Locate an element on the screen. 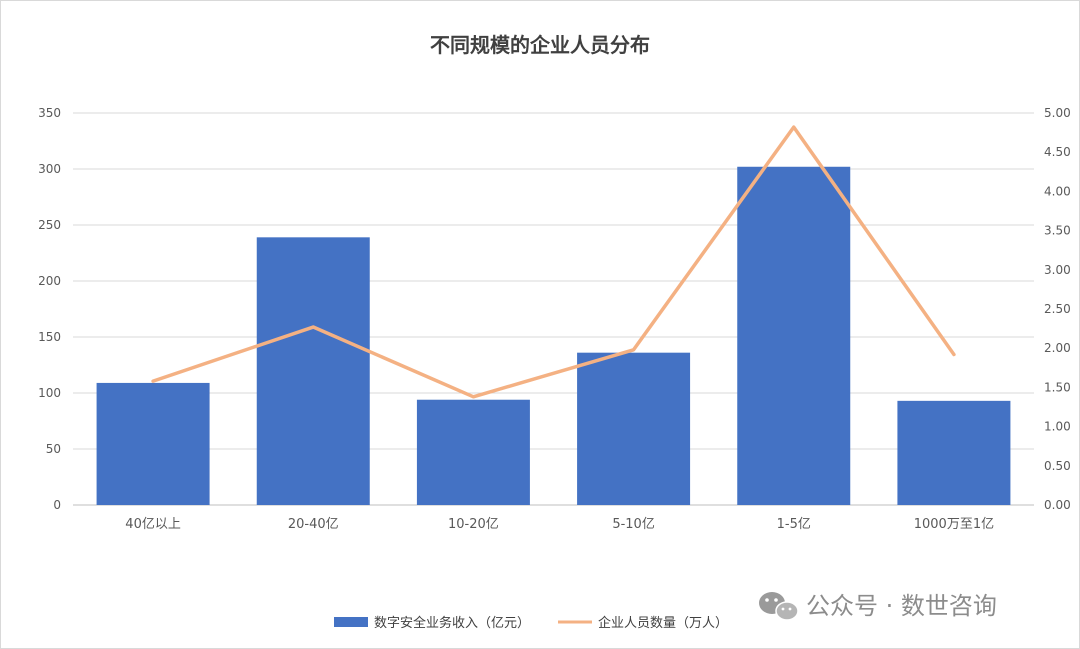 The image size is (1080, 649). y-left-tick-label: 0 is located at coordinates (57, 505).